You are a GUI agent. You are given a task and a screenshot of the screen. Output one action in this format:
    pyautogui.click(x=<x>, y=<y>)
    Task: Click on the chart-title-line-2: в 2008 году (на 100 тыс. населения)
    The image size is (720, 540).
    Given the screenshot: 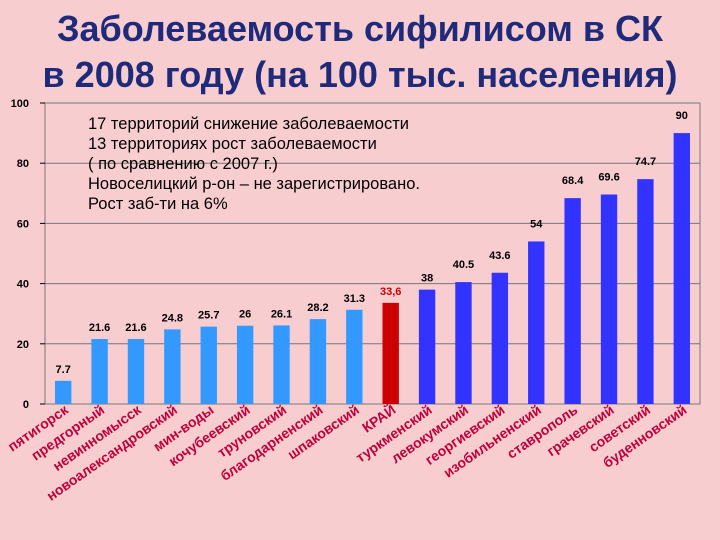 What is the action you would take?
    pyautogui.click(x=360, y=74)
    